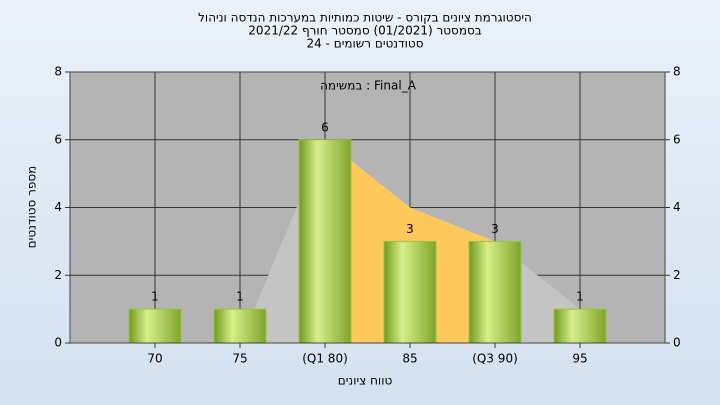 The image size is (720, 405). Describe the element at coordinates (154, 359) in the screenshot. I see `x-tick-label: 70` at that location.